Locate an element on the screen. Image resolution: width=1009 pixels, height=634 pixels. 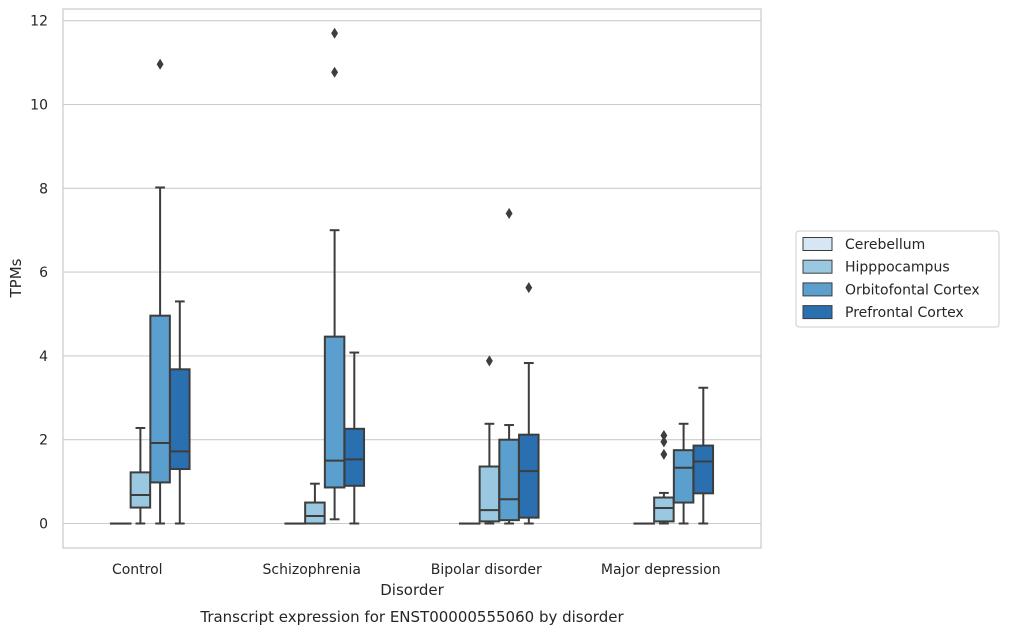
legend-item: Orbitofontal Cortex is located at coordinates (891, 290).